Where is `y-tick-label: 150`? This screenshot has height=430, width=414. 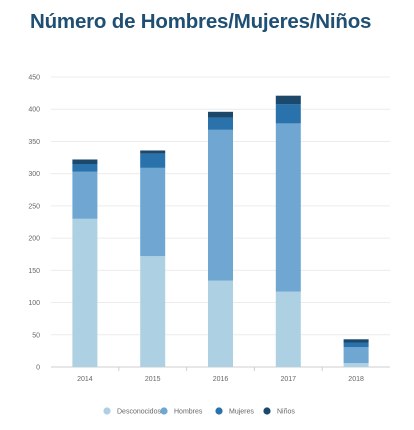 y-tick-label: 150 is located at coordinates (34, 271).